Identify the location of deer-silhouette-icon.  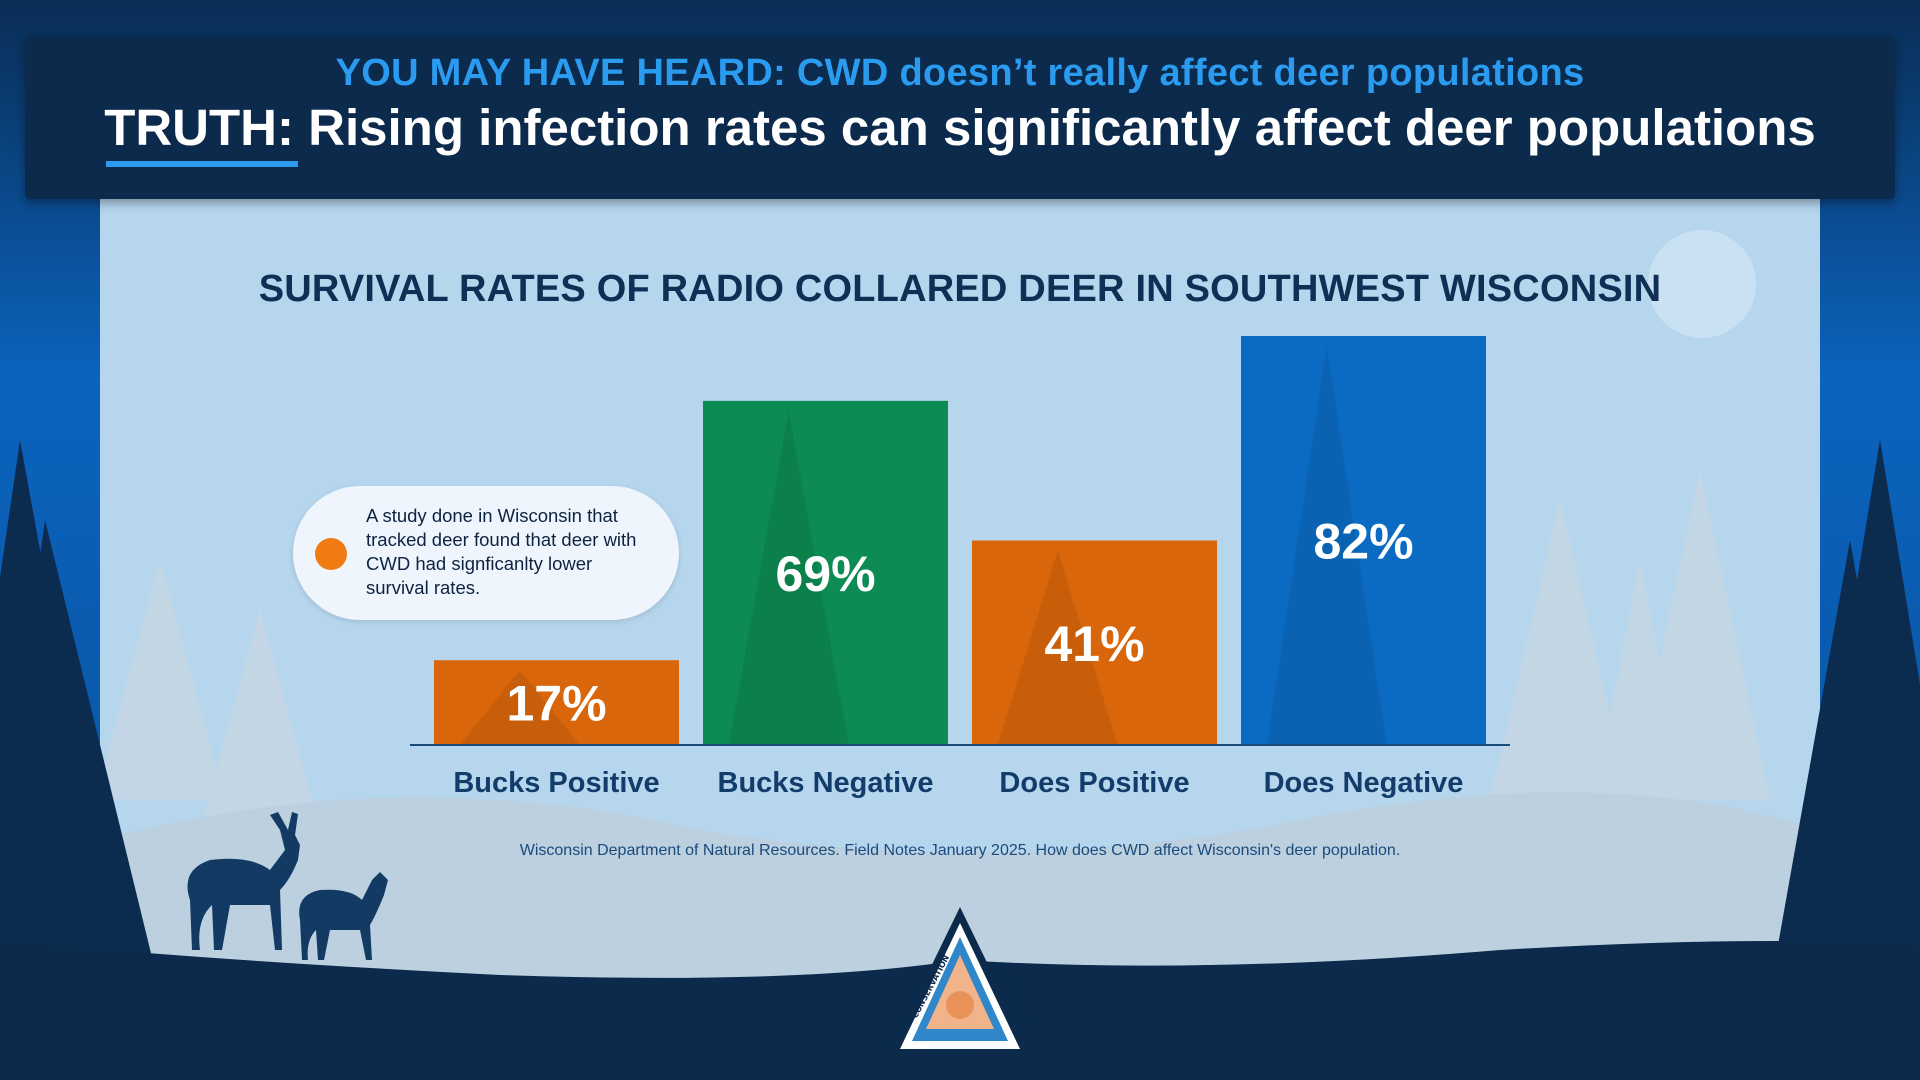
(287, 886).